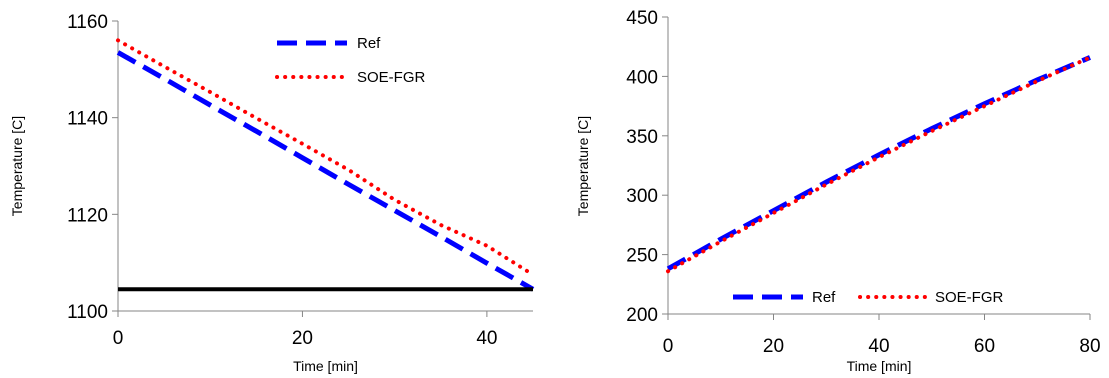 The image size is (1109, 378). I want to click on y-tick-label: 1120, so click(87, 215).